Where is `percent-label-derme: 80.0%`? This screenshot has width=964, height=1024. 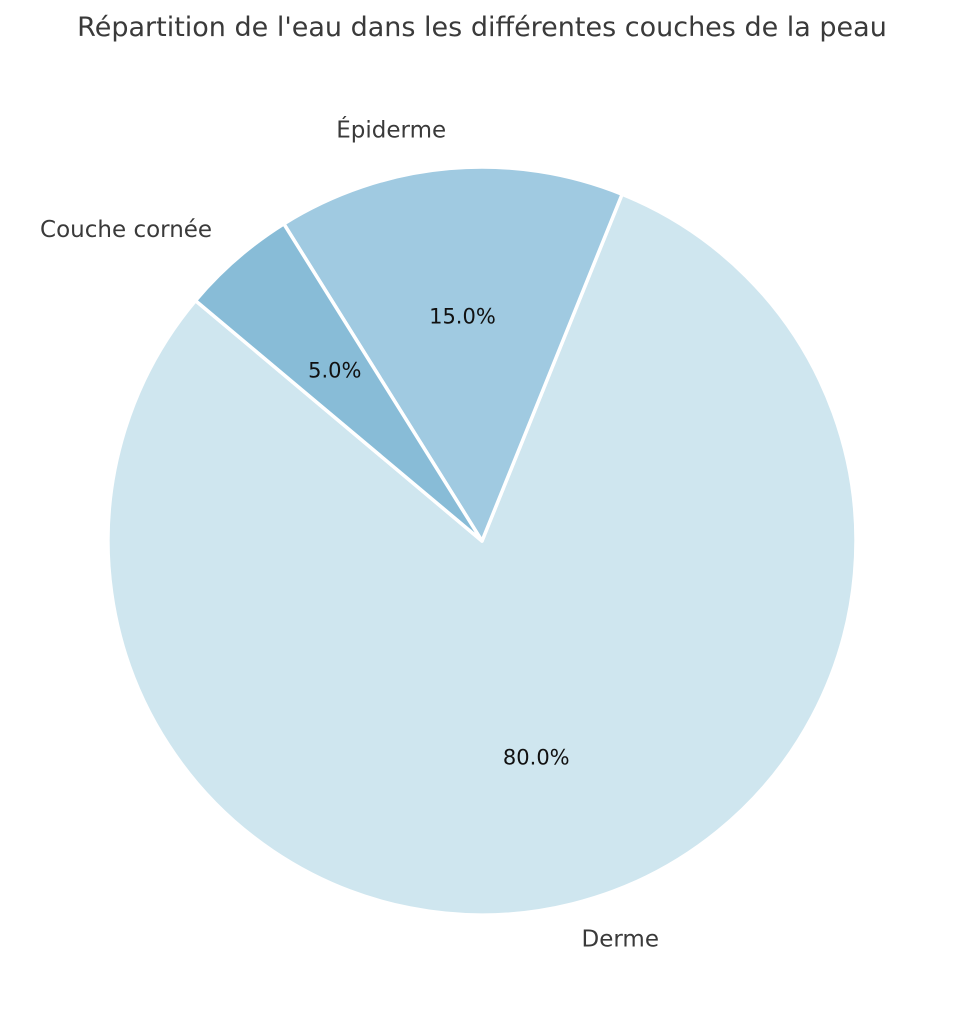
percent-label-derme: 80.0% is located at coordinates (536, 758).